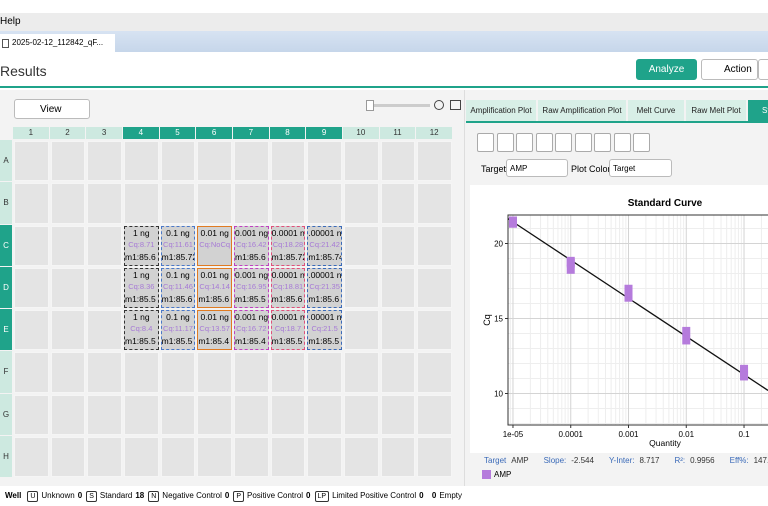 The height and width of the screenshot is (506, 768). What do you see at coordinates (370, 105) in the screenshot?
I see `zoom-thumb` at bounding box center [370, 105].